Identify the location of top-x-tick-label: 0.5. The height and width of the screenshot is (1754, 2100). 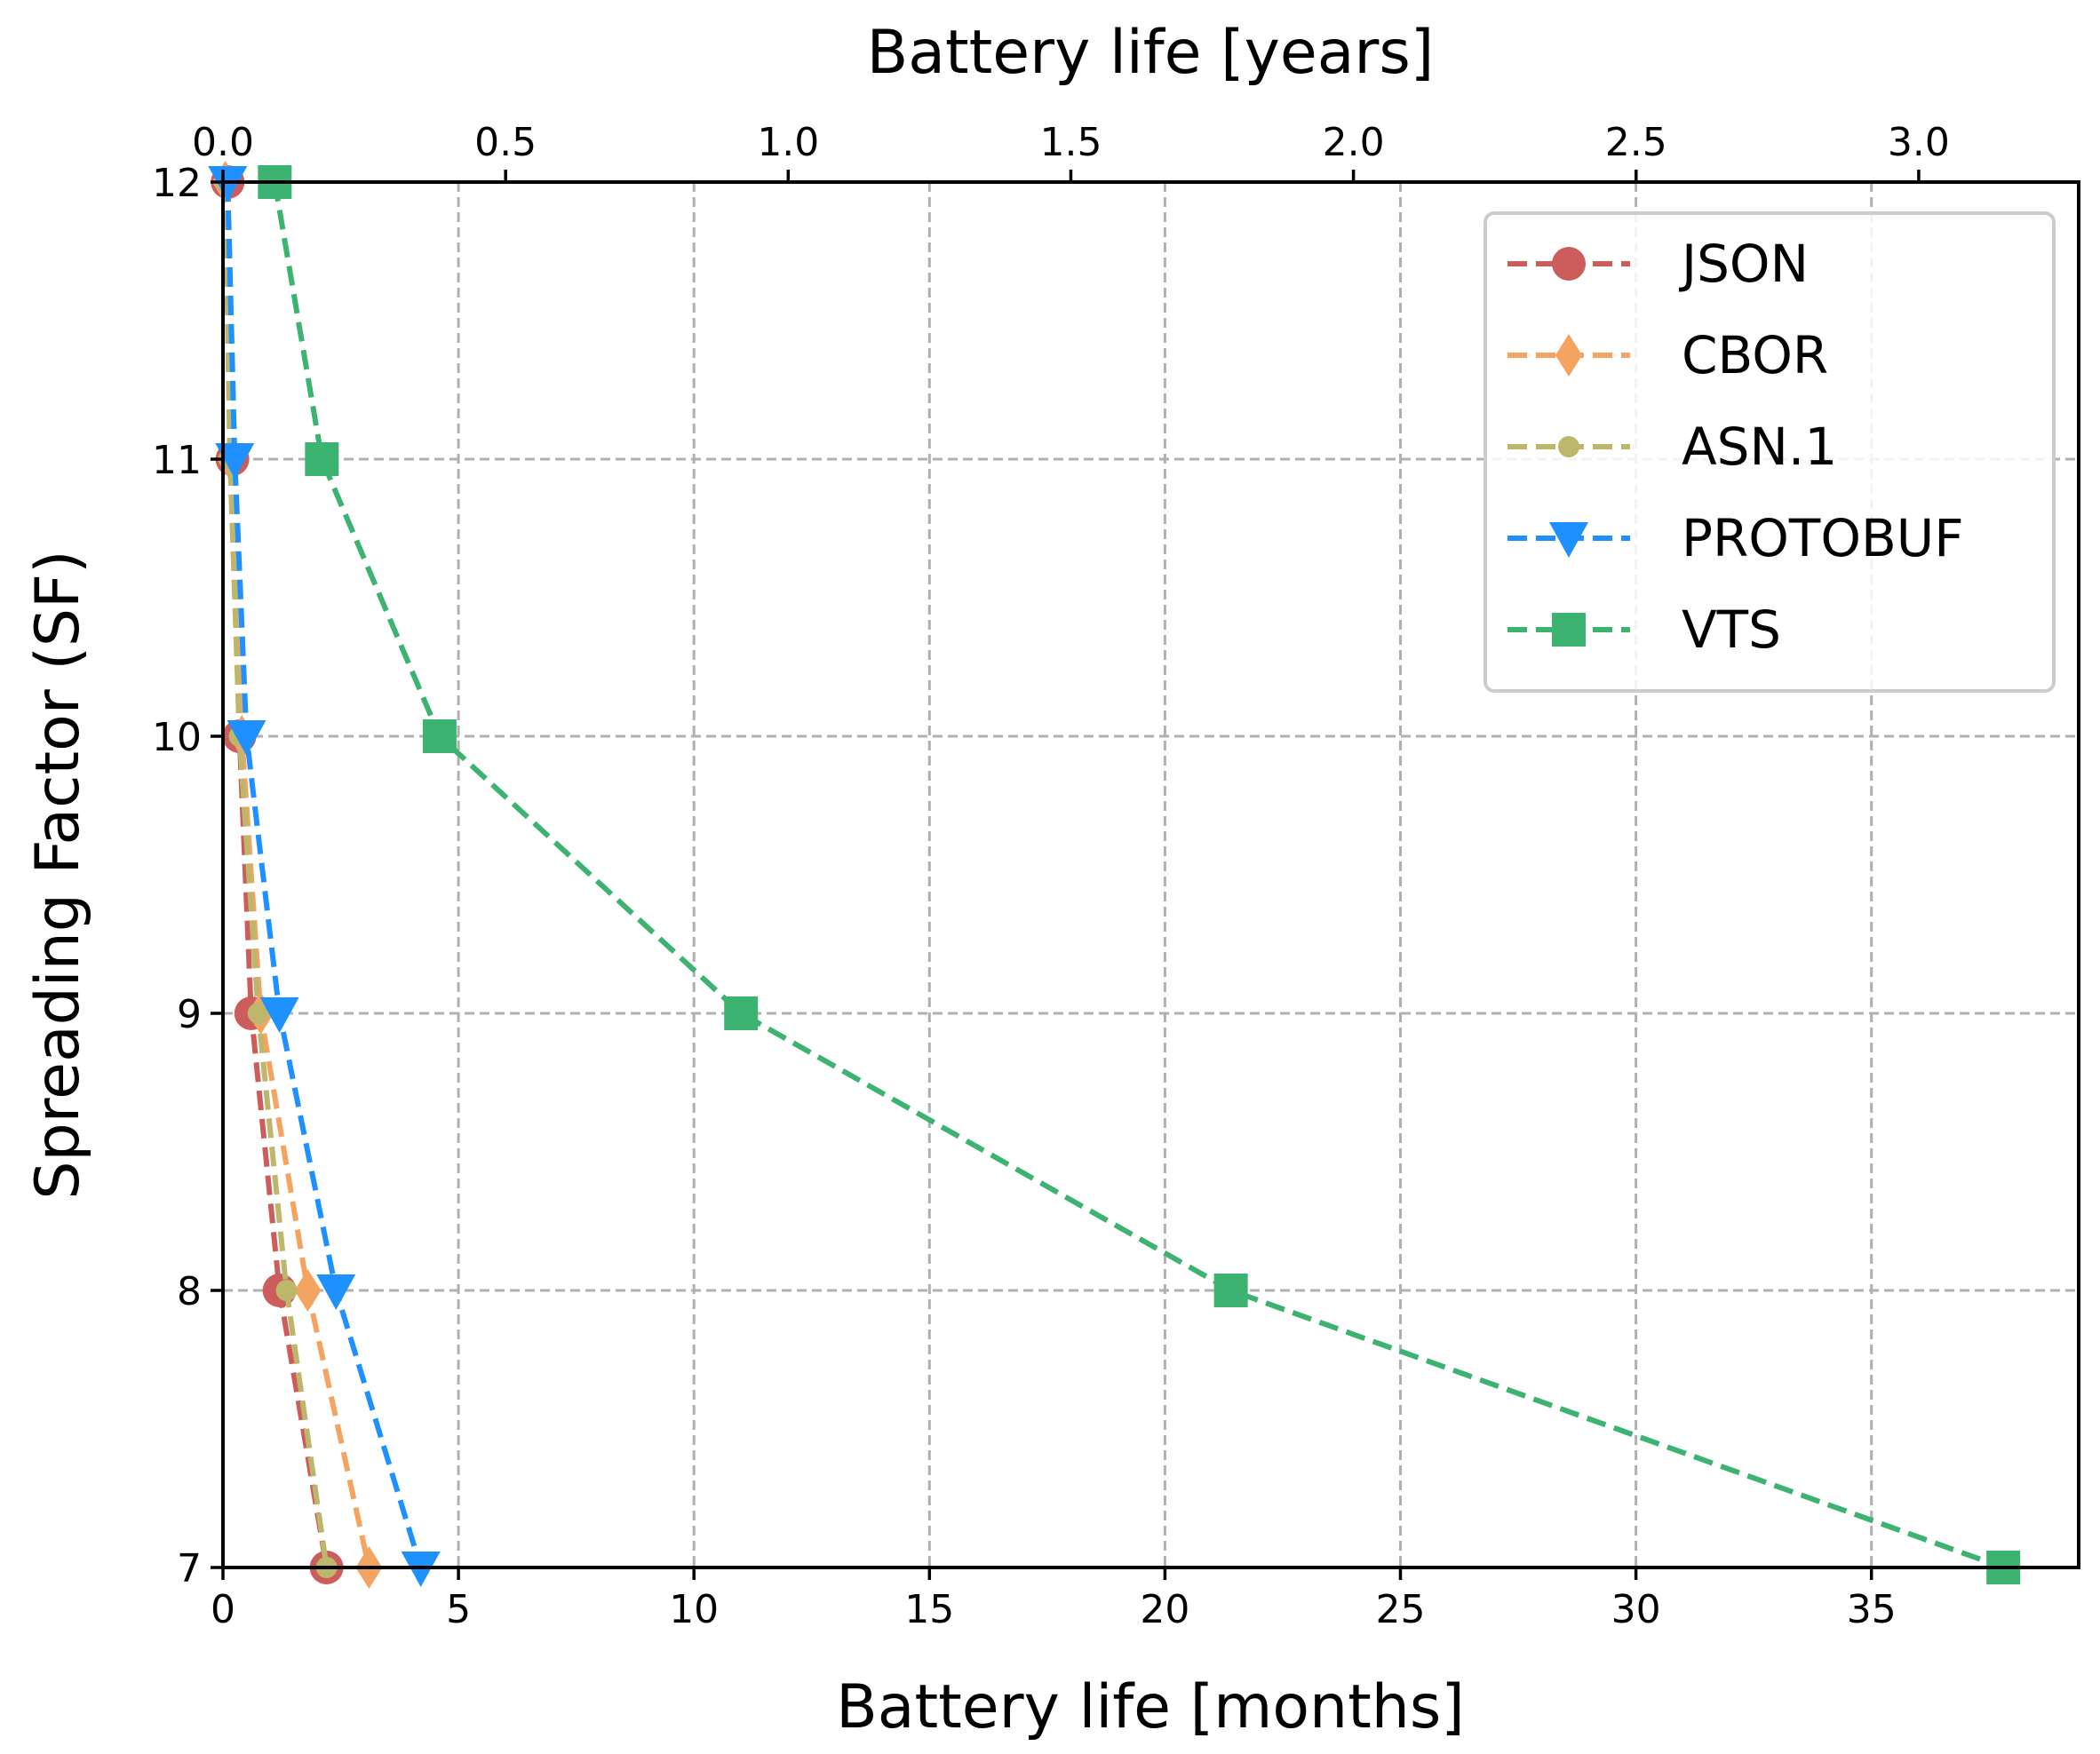
(505, 142).